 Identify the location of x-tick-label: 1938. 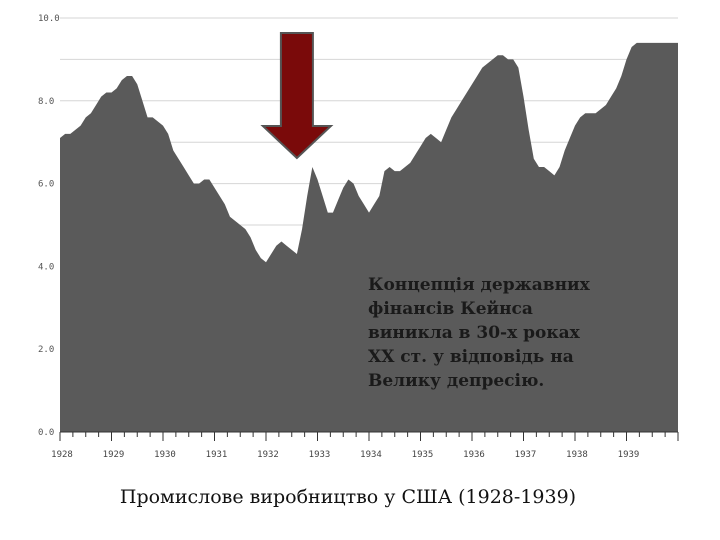
(577, 455).